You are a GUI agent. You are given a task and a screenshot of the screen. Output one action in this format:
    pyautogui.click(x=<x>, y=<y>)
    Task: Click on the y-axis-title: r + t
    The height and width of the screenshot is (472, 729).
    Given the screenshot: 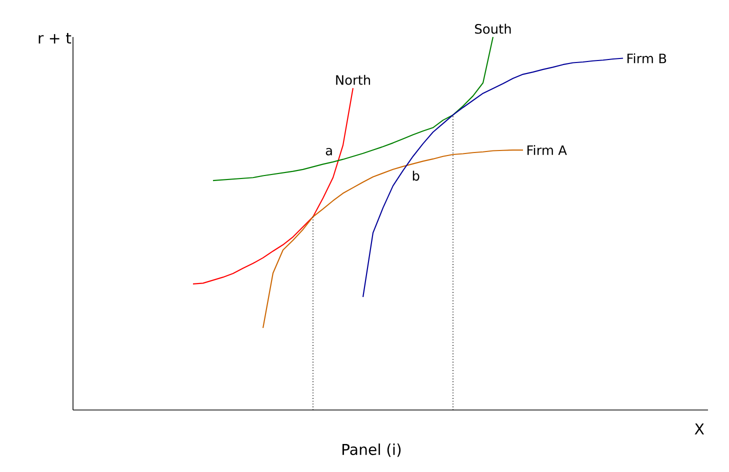 What is the action you would take?
    pyautogui.click(x=55, y=38)
    